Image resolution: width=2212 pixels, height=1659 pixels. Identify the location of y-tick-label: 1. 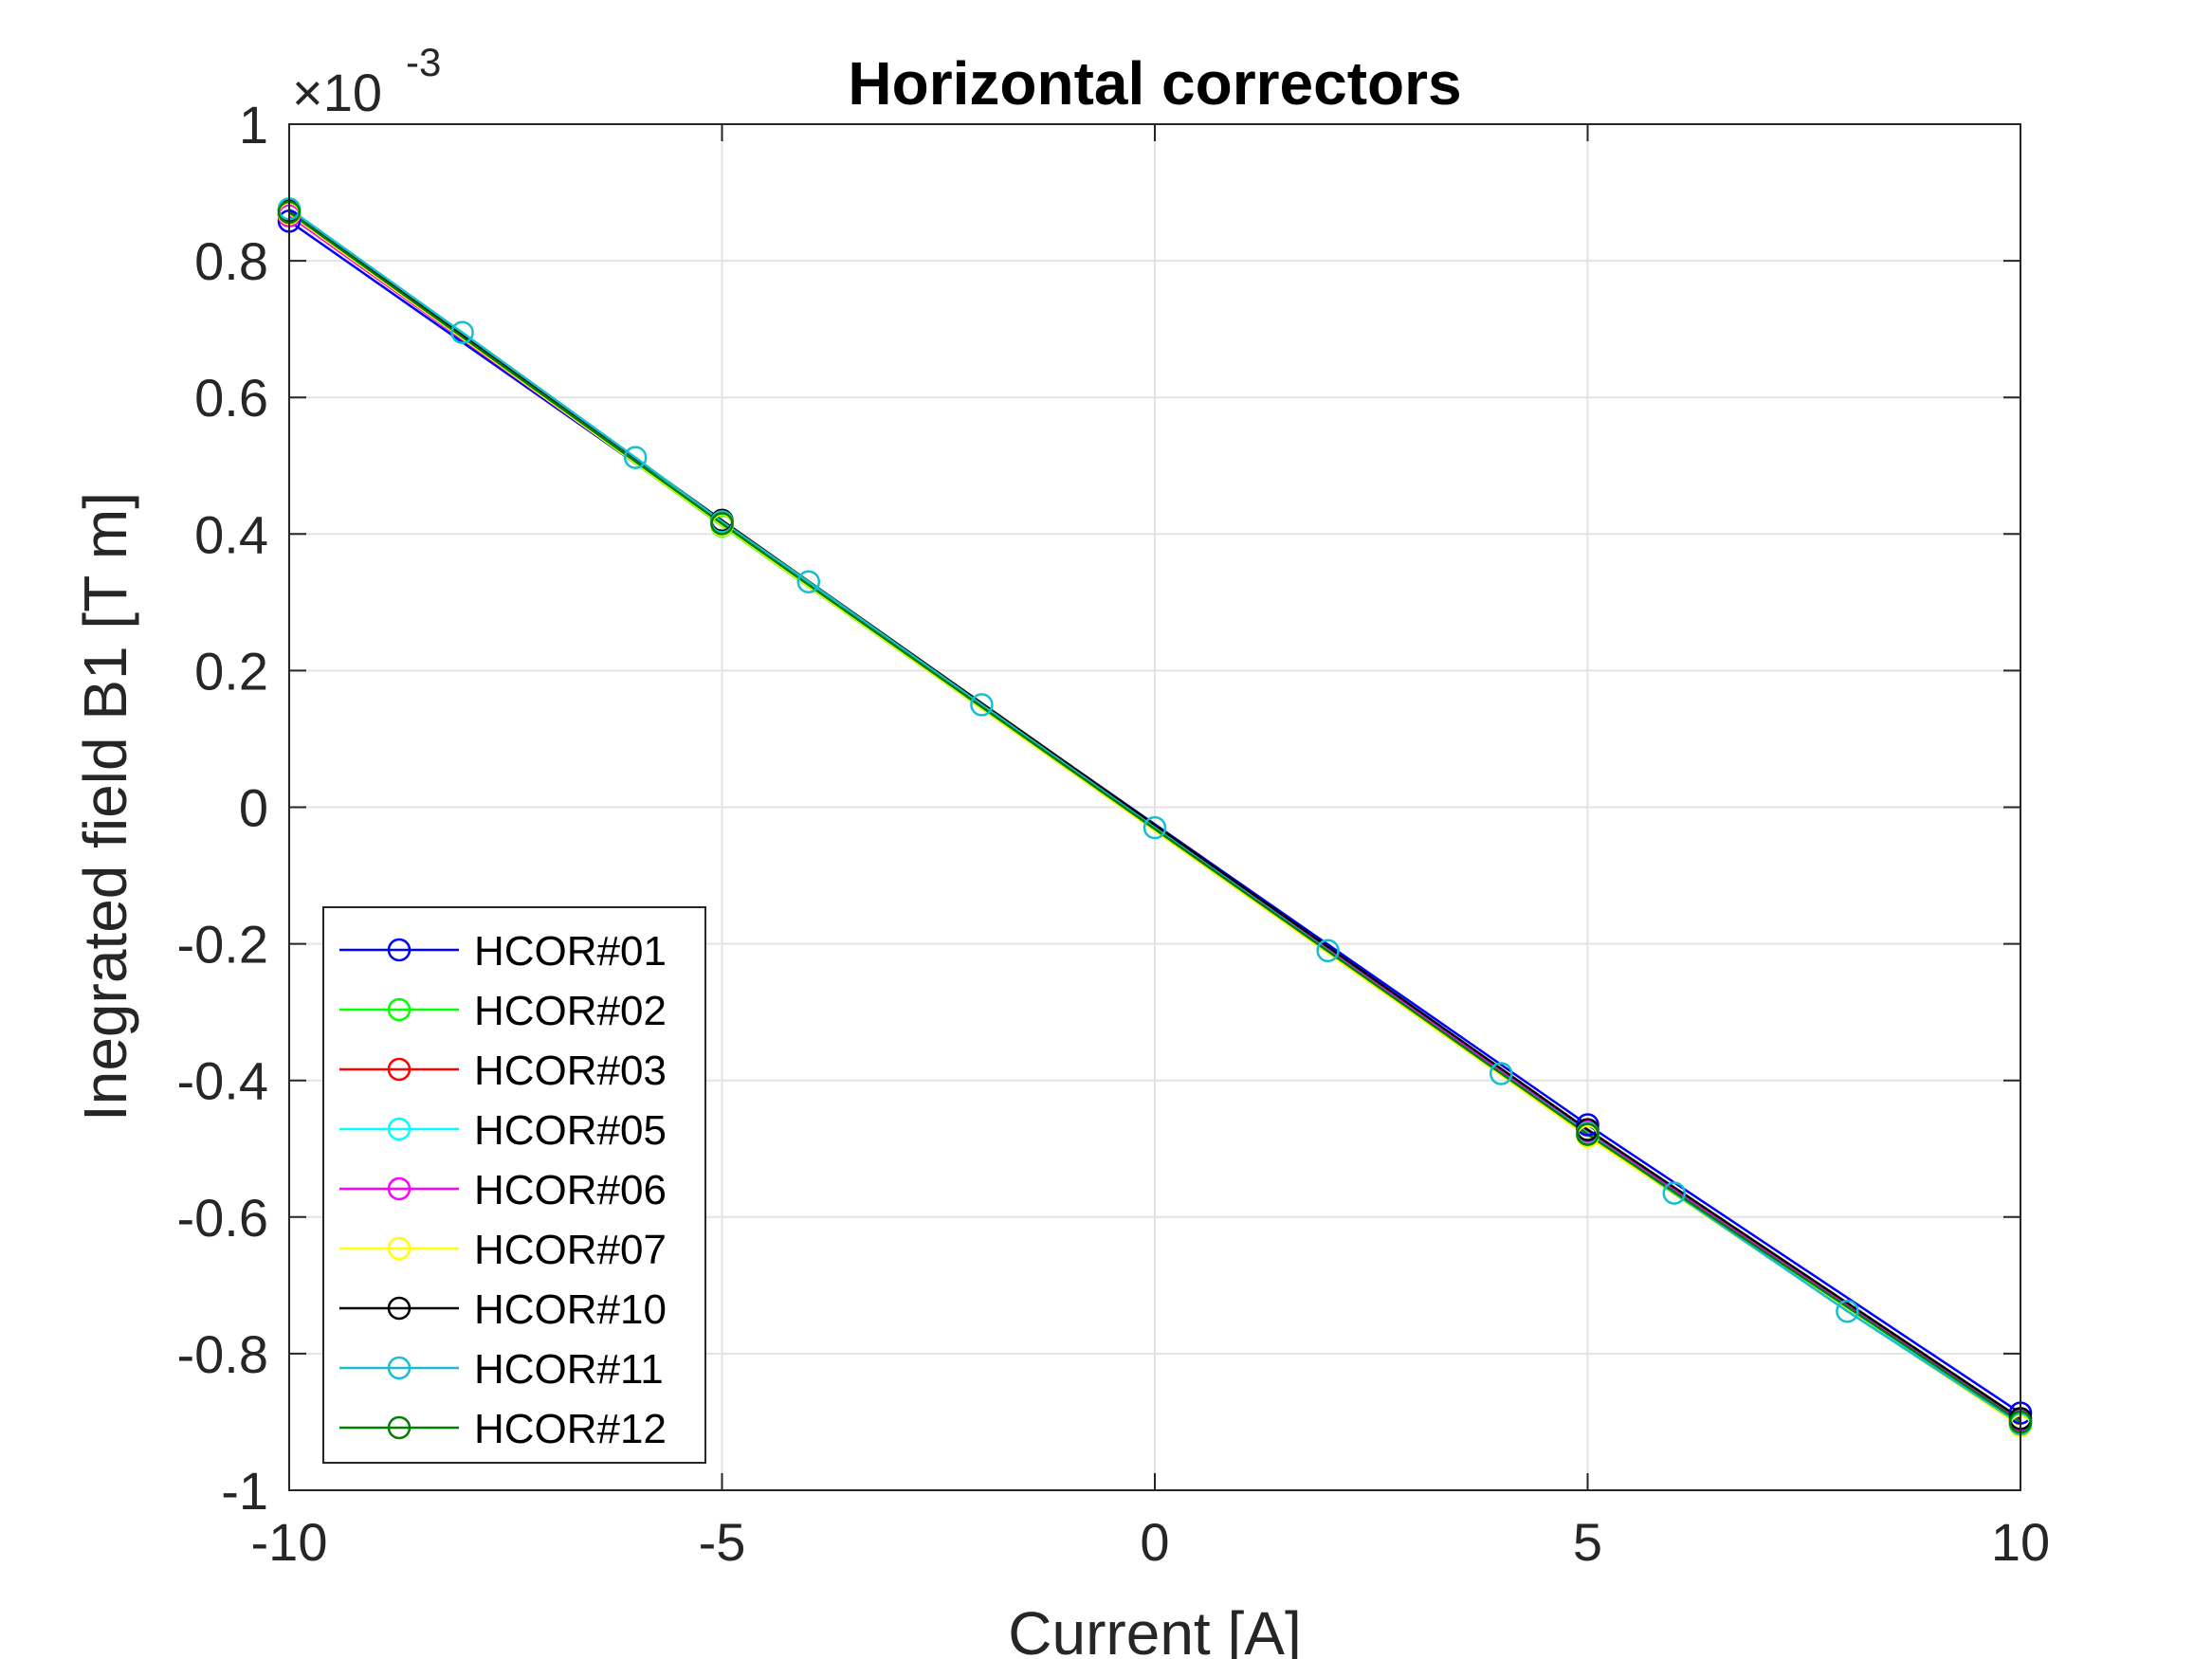
(253, 125).